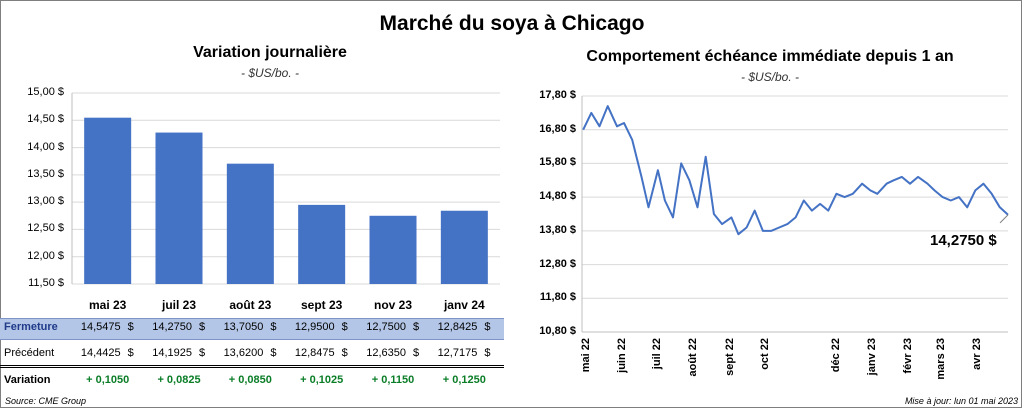 The image size is (1024, 410). I want to click on left-x-tick-label: sept 23, so click(321, 305).